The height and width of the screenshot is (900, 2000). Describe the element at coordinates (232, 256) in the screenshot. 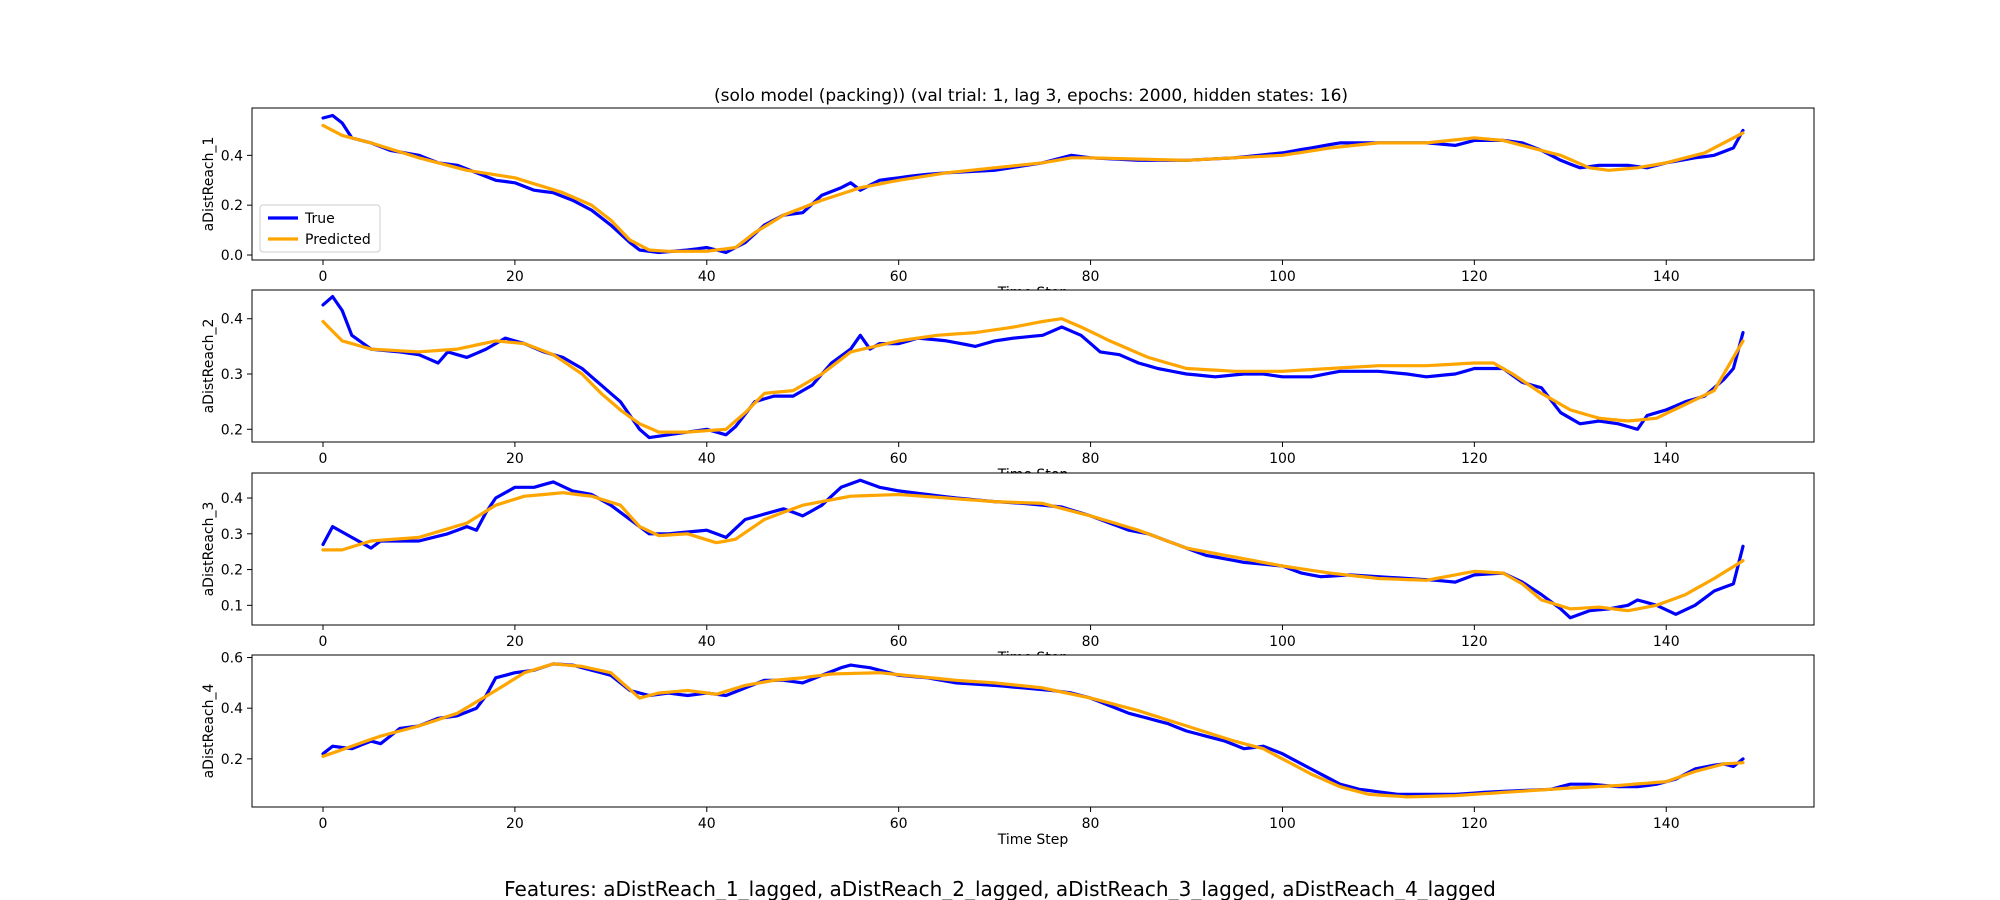

I see `y-tick-label: 0.0` at that location.